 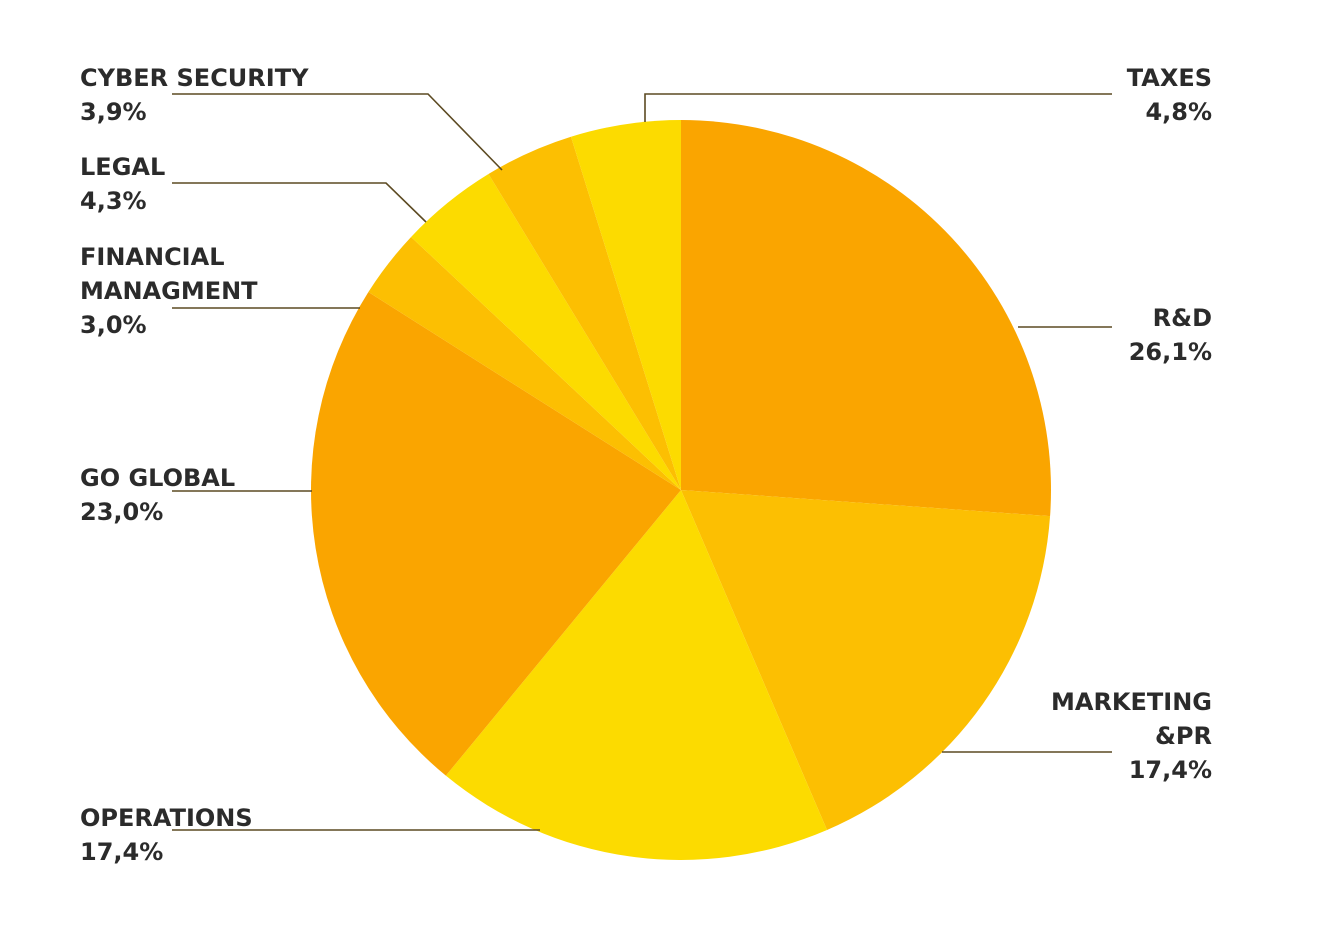 I want to click on slice-category-label: TAXES, so click(x=1169, y=78).